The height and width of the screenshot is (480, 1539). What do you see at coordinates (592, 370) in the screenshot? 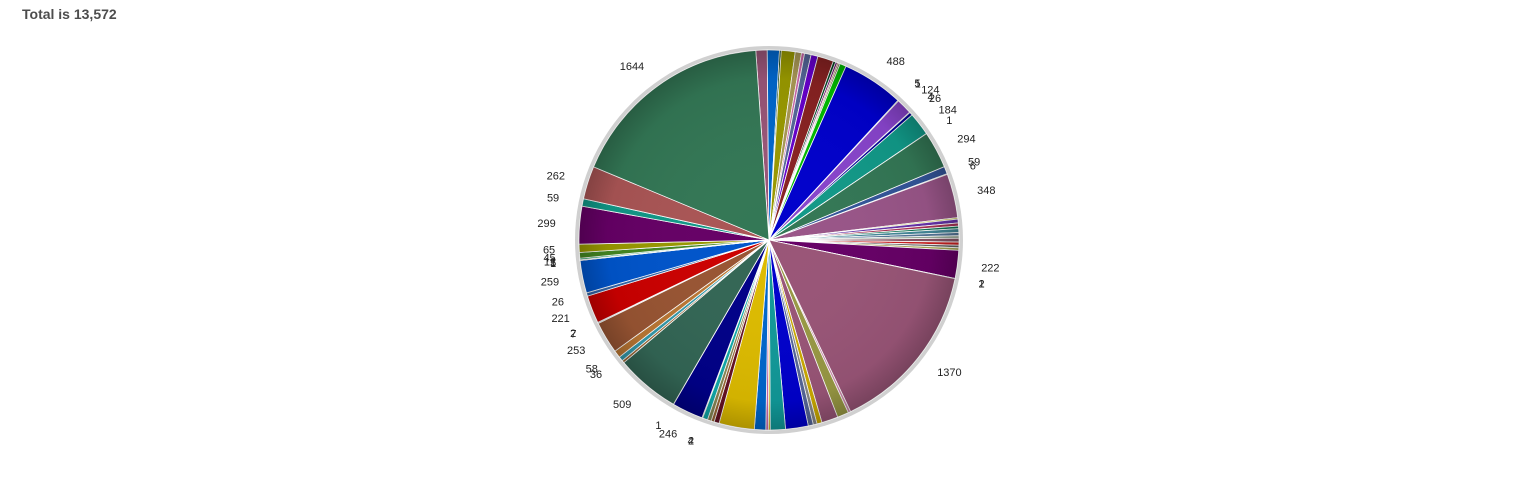
I see `slice-label: 58` at bounding box center [592, 370].